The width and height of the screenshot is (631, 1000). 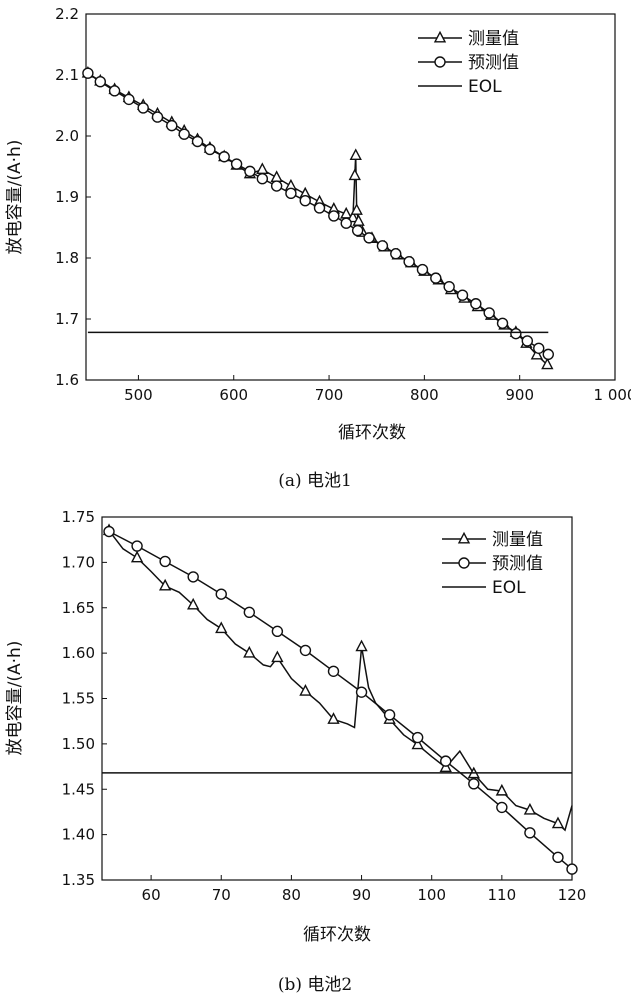 What do you see at coordinates (612, 395) in the screenshot?
I see `x-tick-label: 1 000` at bounding box center [612, 395].